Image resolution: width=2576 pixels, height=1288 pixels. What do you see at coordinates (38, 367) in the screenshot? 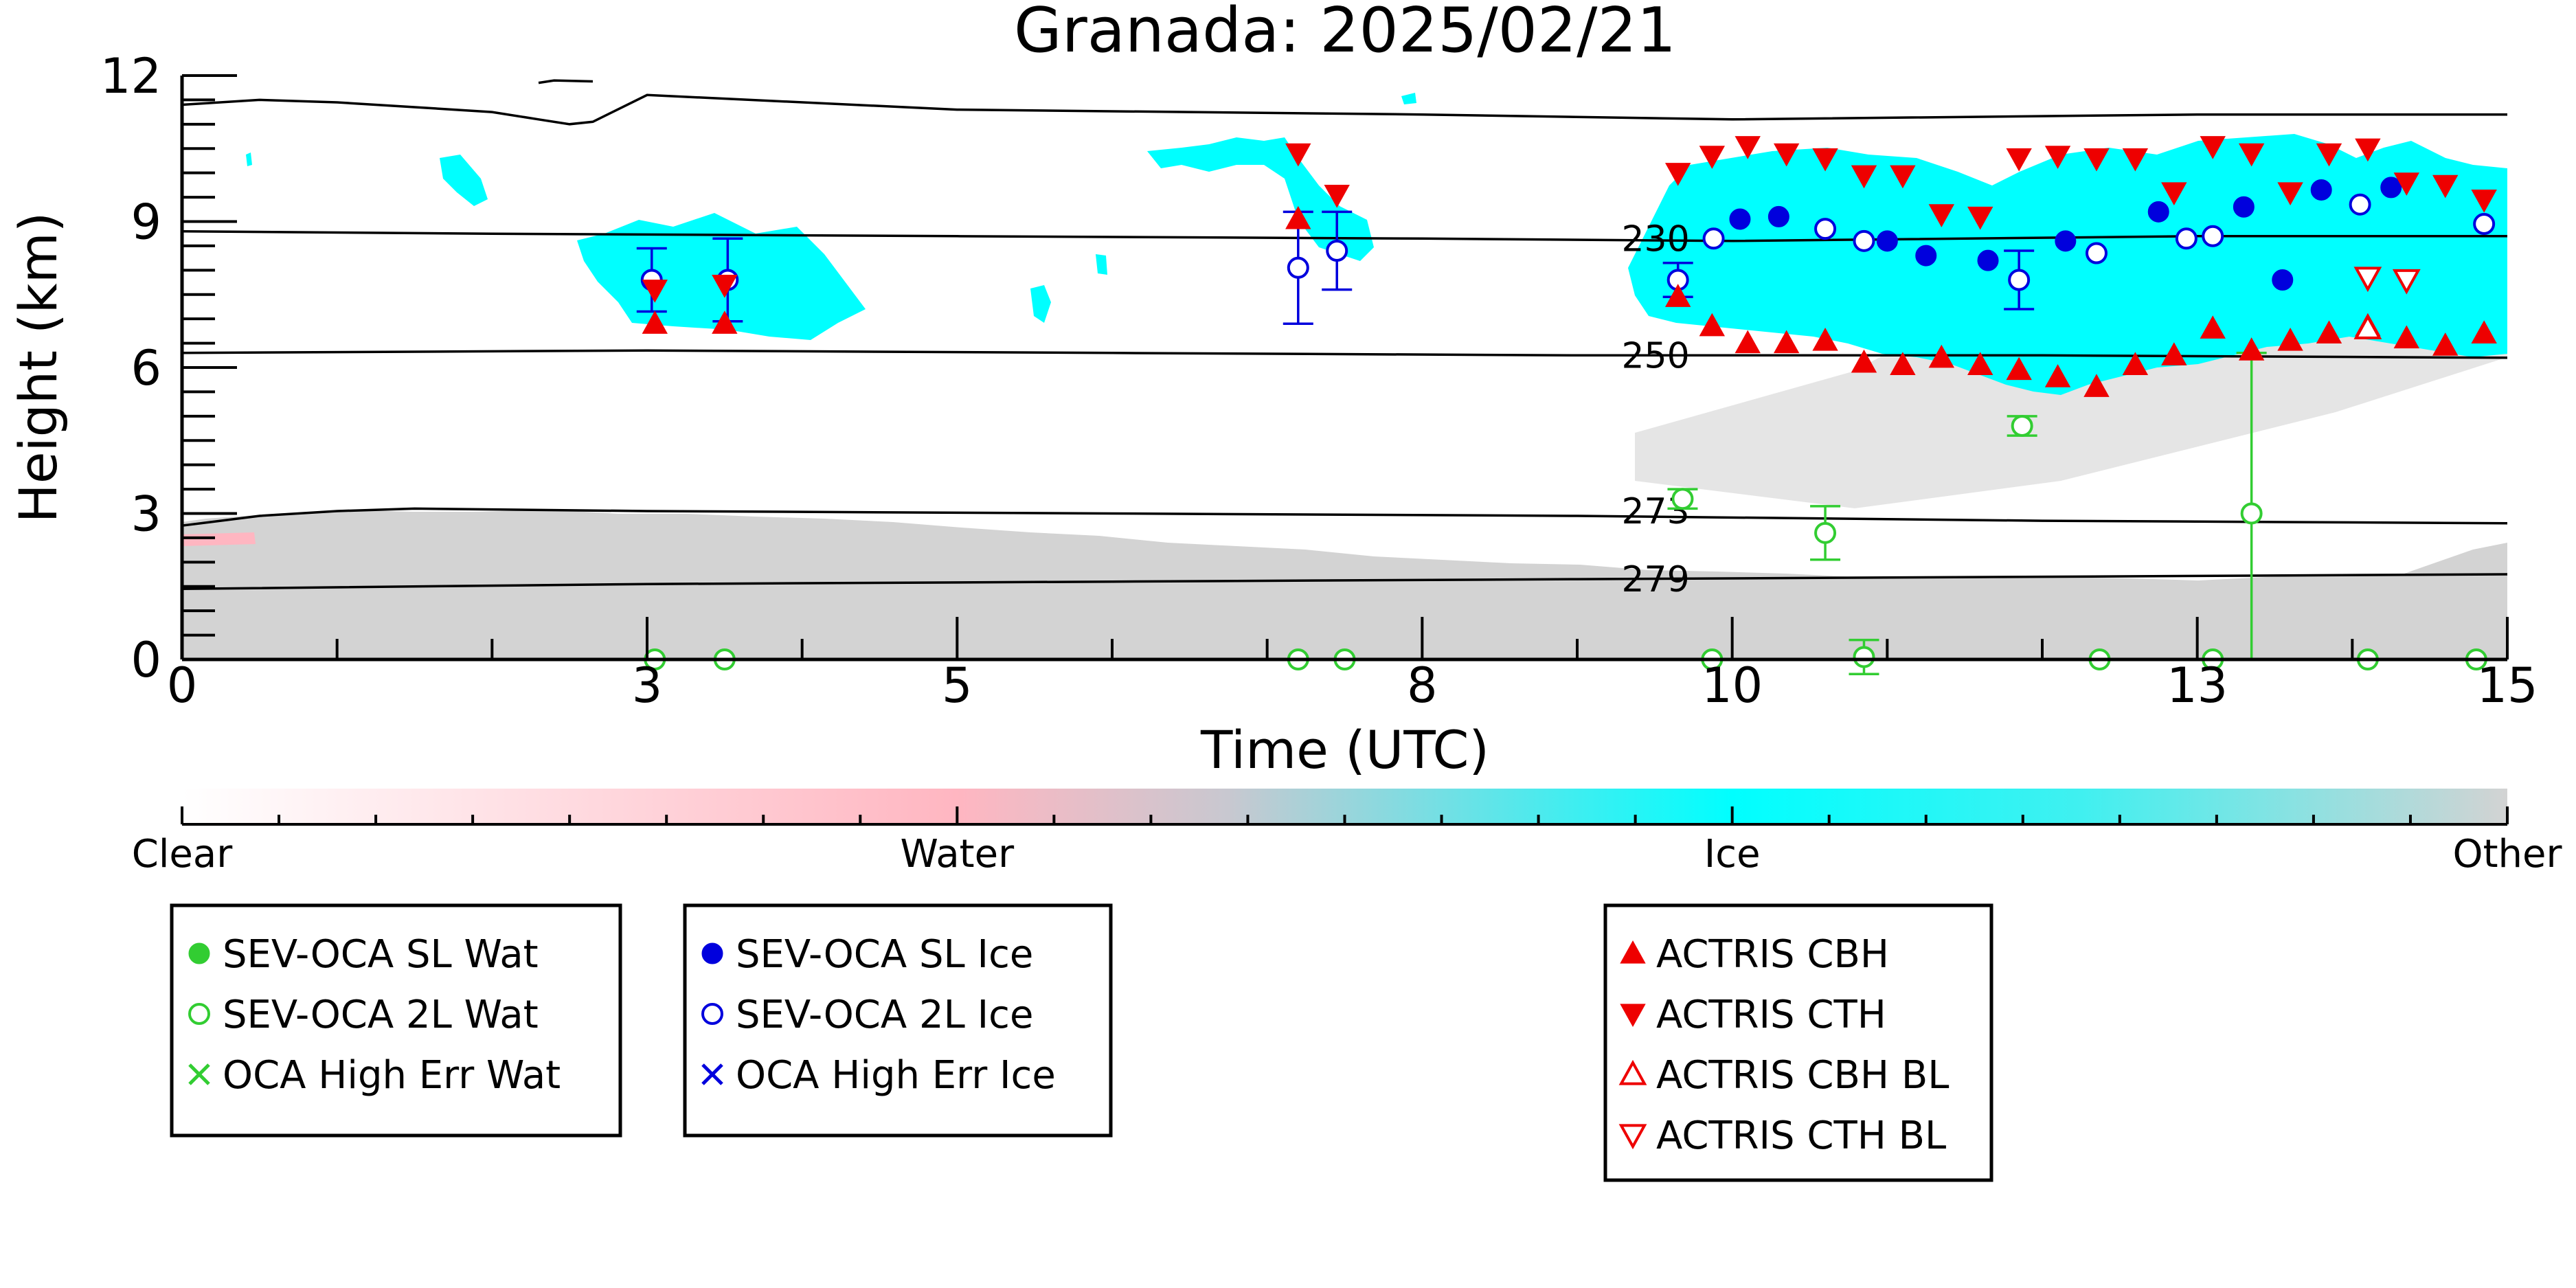
I see `y-axis-label: Height (km)` at bounding box center [38, 367].